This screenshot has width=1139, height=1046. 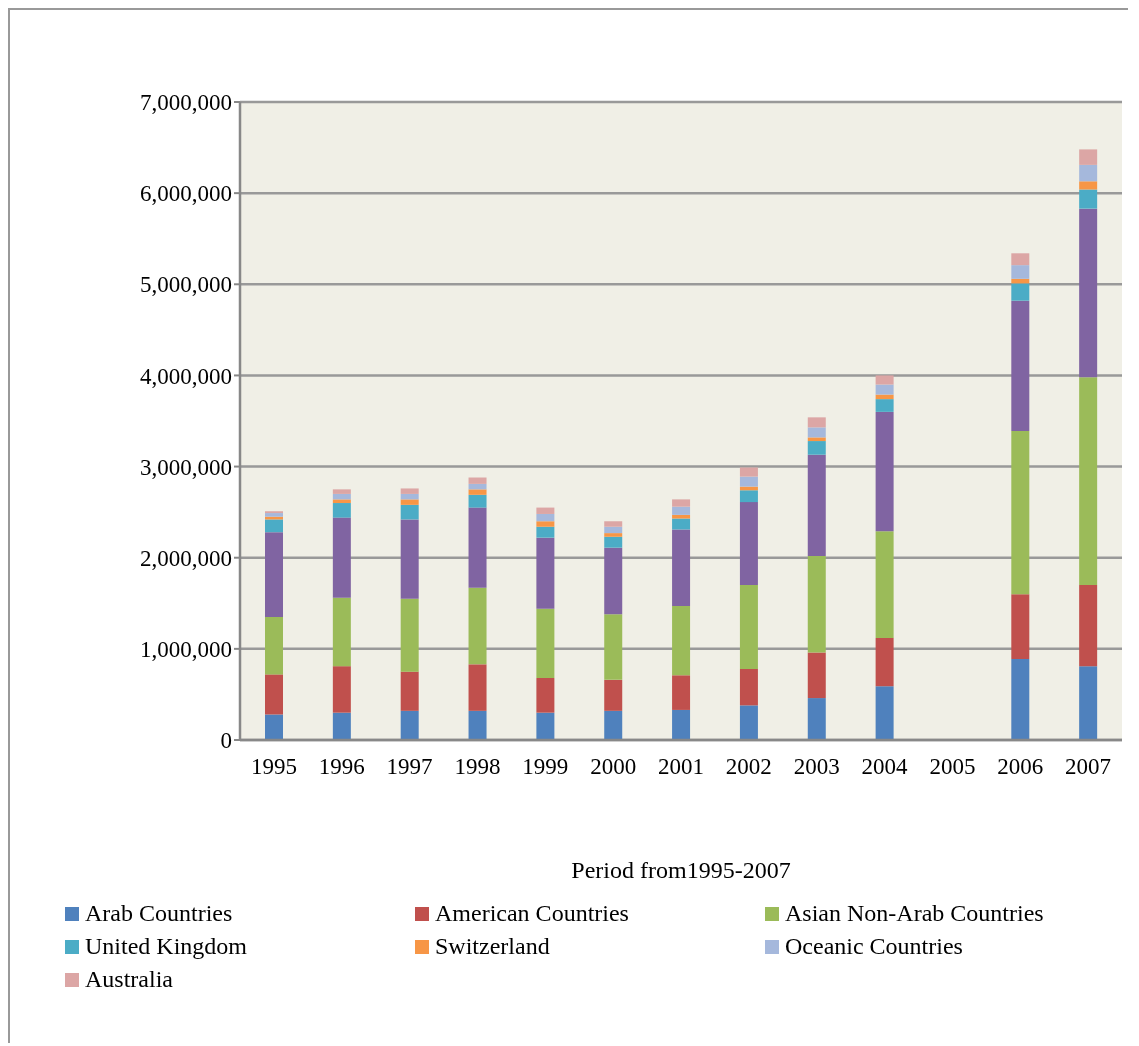 What do you see at coordinates (186, 650) in the screenshot?
I see `y-tick-label: 1,000,000` at bounding box center [186, 650].